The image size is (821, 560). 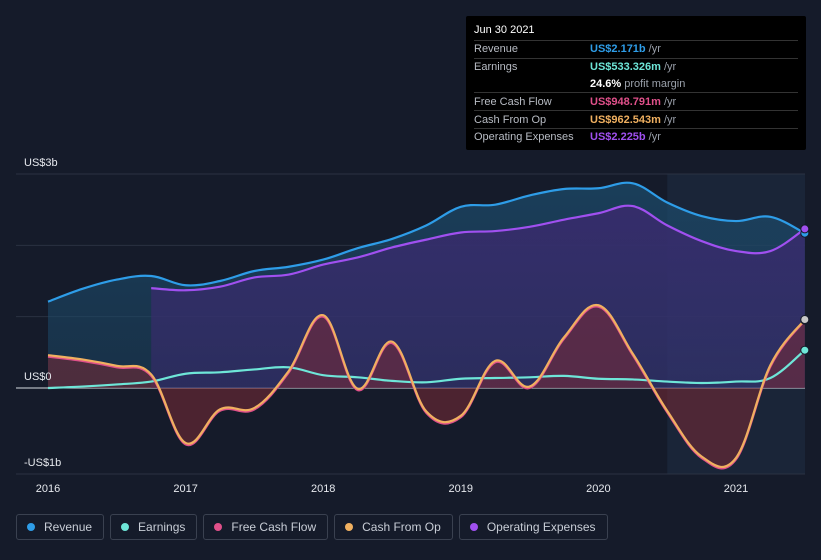 I want to click on tooltip-label: Free Cash Flow, so click(x=513, y=101).